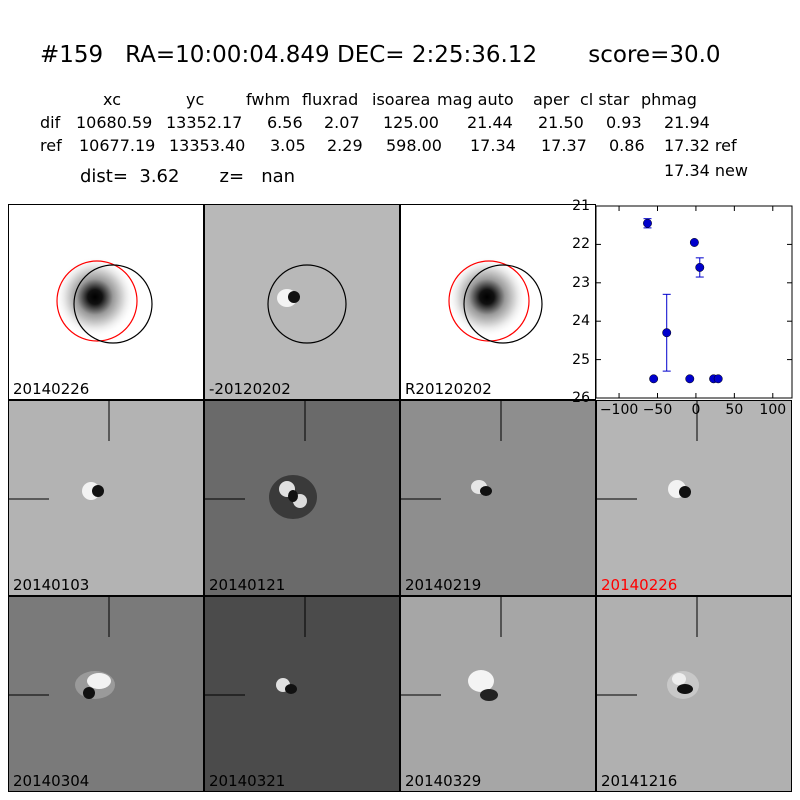  What do you see at coordinates (581, 206) in the screenshot?
I see `y-tick-label: 21` at bounding box center [581, 206].